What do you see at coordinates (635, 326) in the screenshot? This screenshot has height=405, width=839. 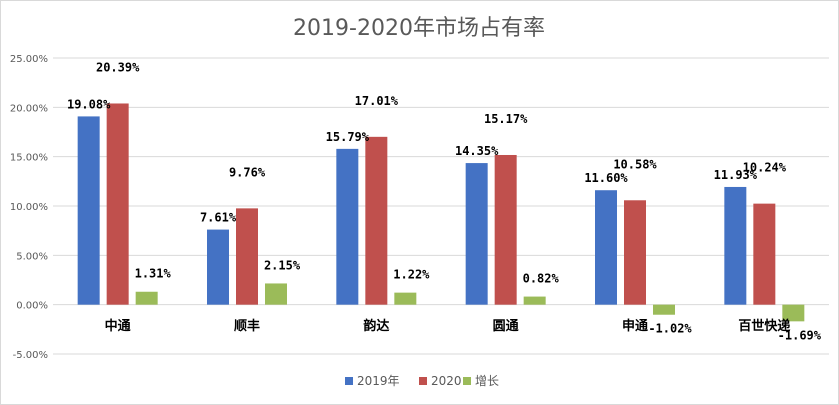 I see `category-label: 申通` at bounding box center [635, 326].